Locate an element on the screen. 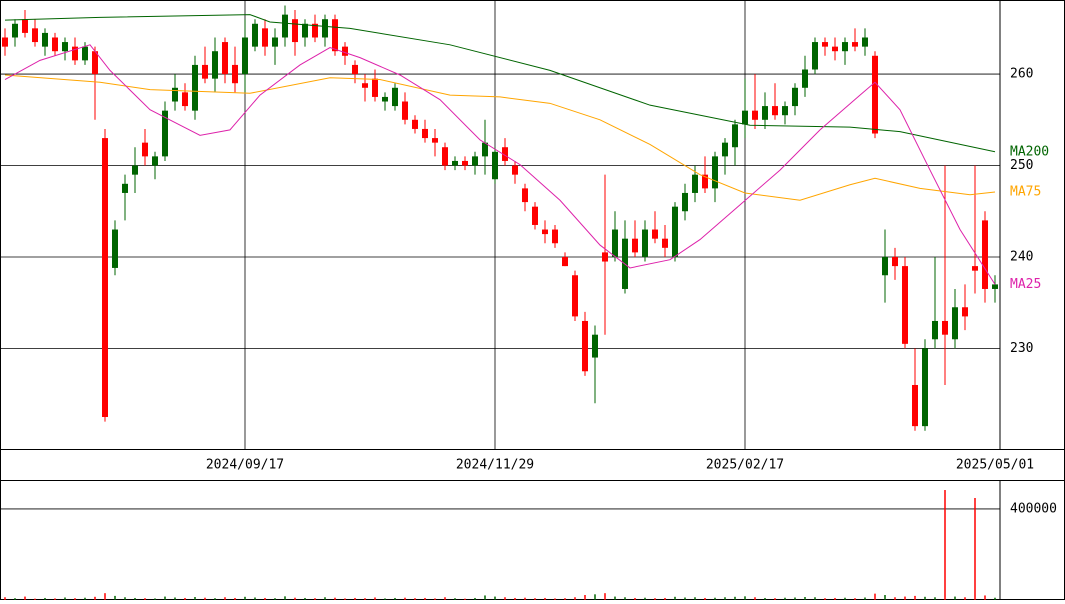 The height and width of the screenshot is (604, 1065). x-tick-label: 2024/11/29 is located at coordinates (495, 465).